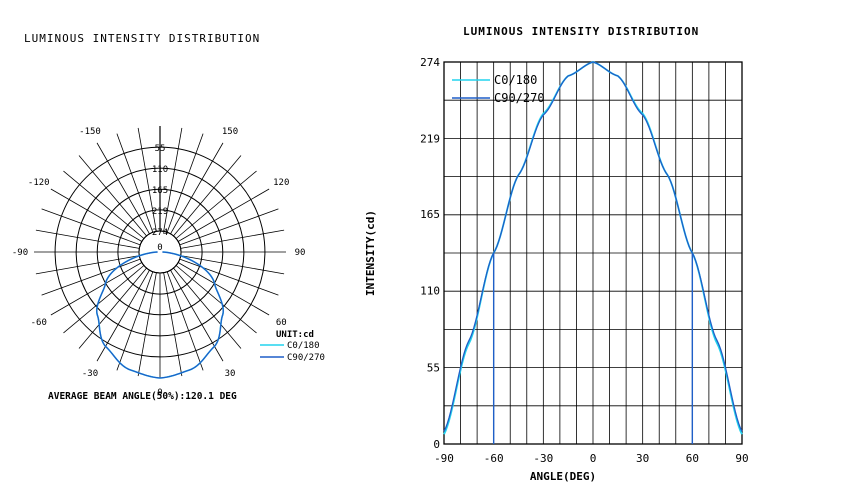 This screenshot has height=488, width=844. What do you see at coordinates (519, 98) in the screenshot?
I see `legend-label: C90/270` at bounding box center [519, 98].